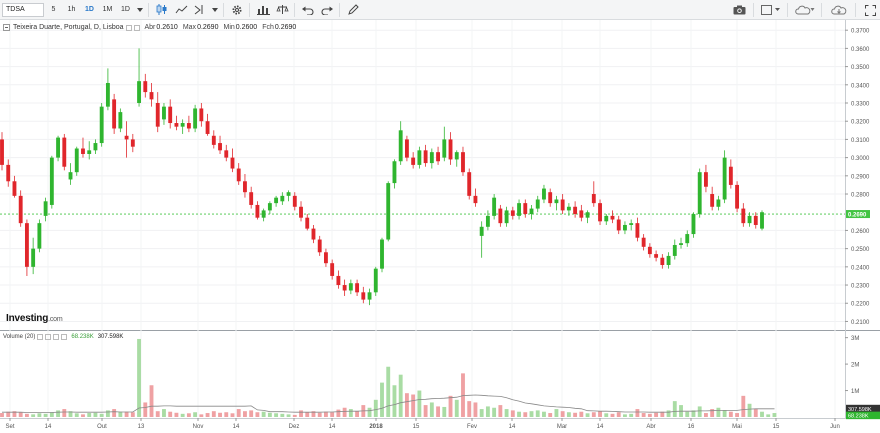 The width and height of the screenshot is (880, 433). What do you see at coordinates (71, 9) in the screenshot?
I see `interval-button-1: 1h` at bounding box center [71, 9].